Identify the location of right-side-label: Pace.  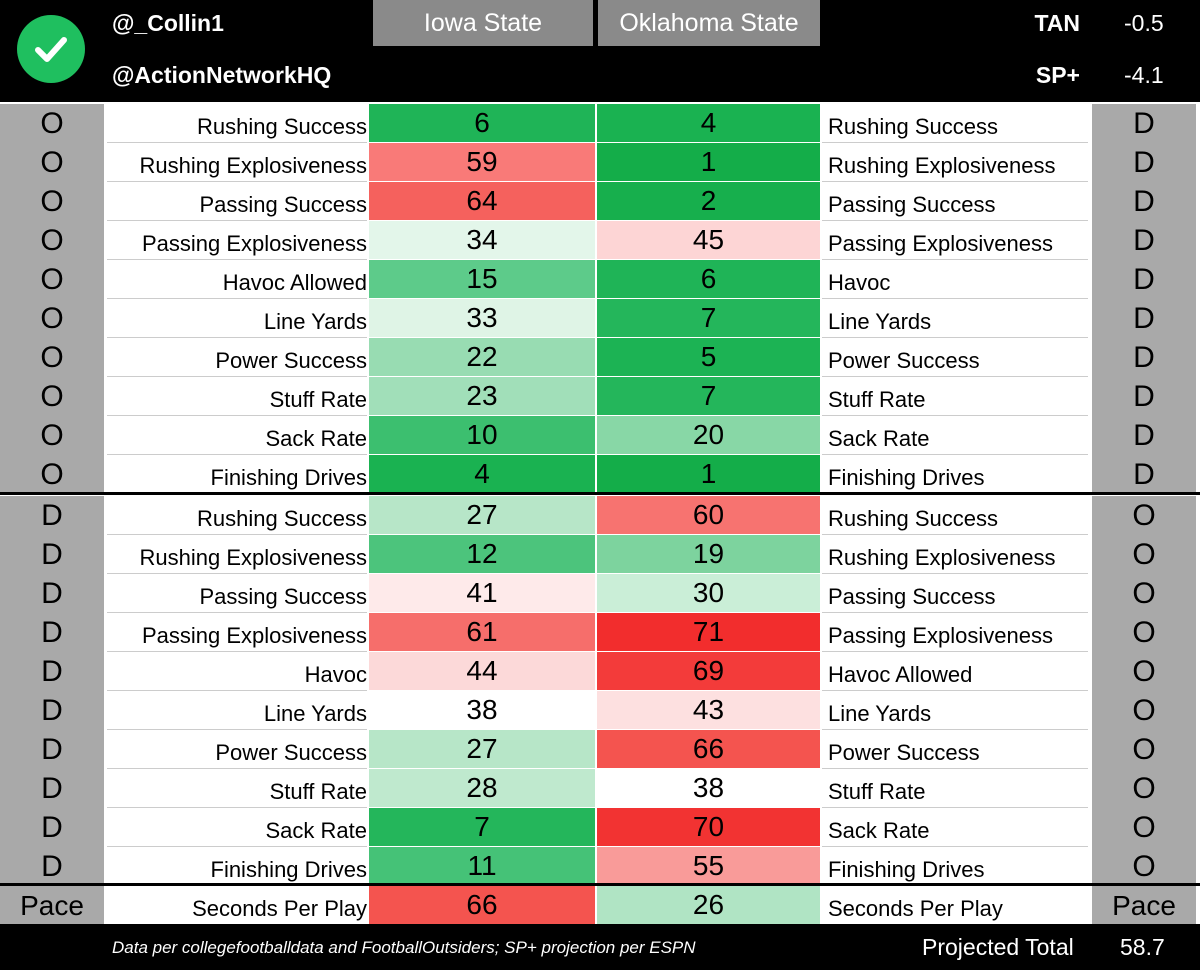
(1144, 905).